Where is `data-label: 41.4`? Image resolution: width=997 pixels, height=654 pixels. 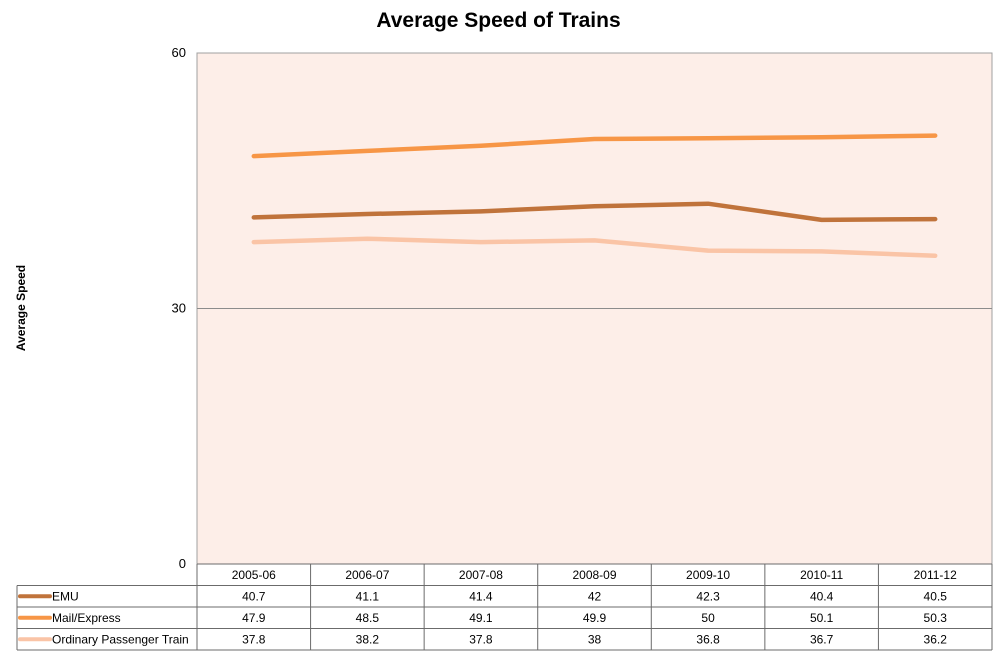
data-label: 41.4 is located at coordinates (481, 596).